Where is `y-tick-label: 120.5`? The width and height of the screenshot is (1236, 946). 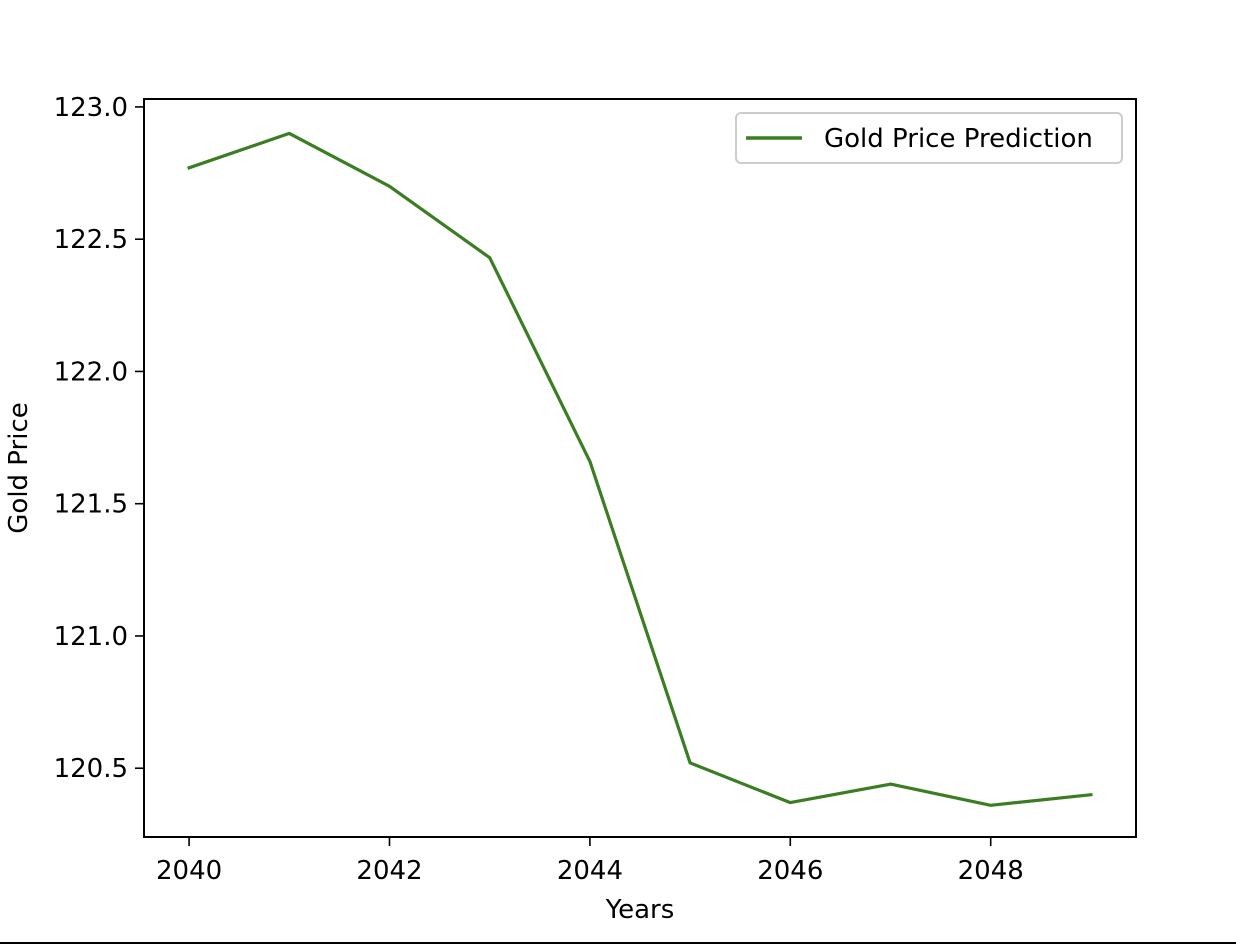
y-tick-label: 120.5 is located at coordinates (91, 769).